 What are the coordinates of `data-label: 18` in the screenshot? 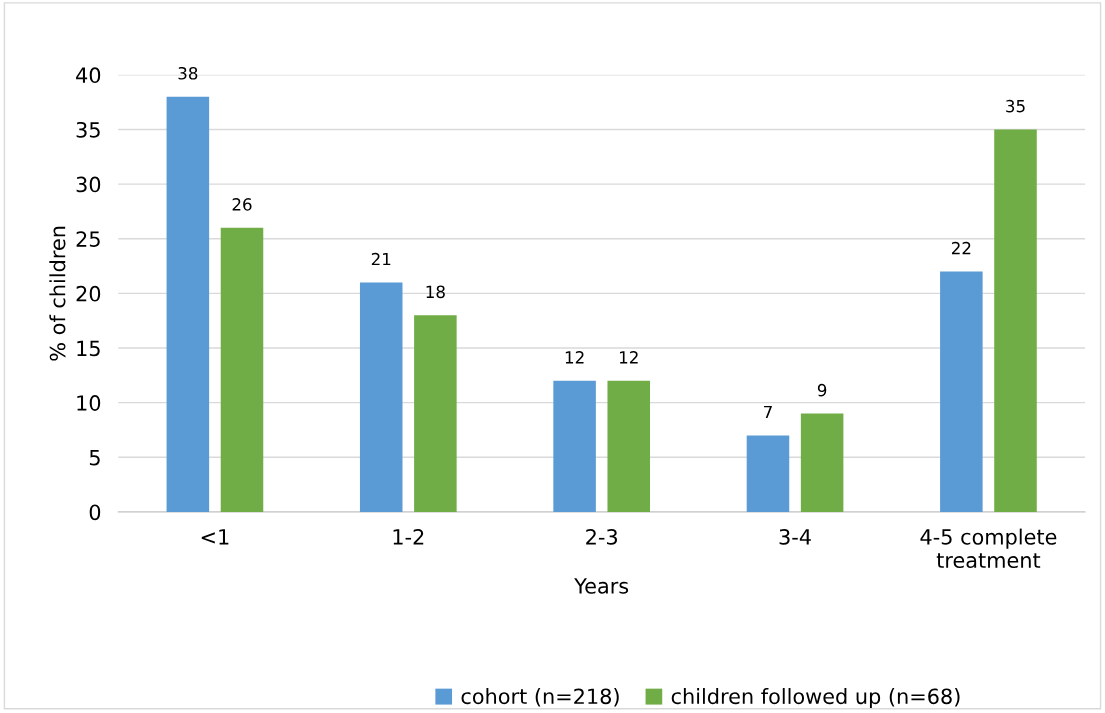 It's located at (435, 292).